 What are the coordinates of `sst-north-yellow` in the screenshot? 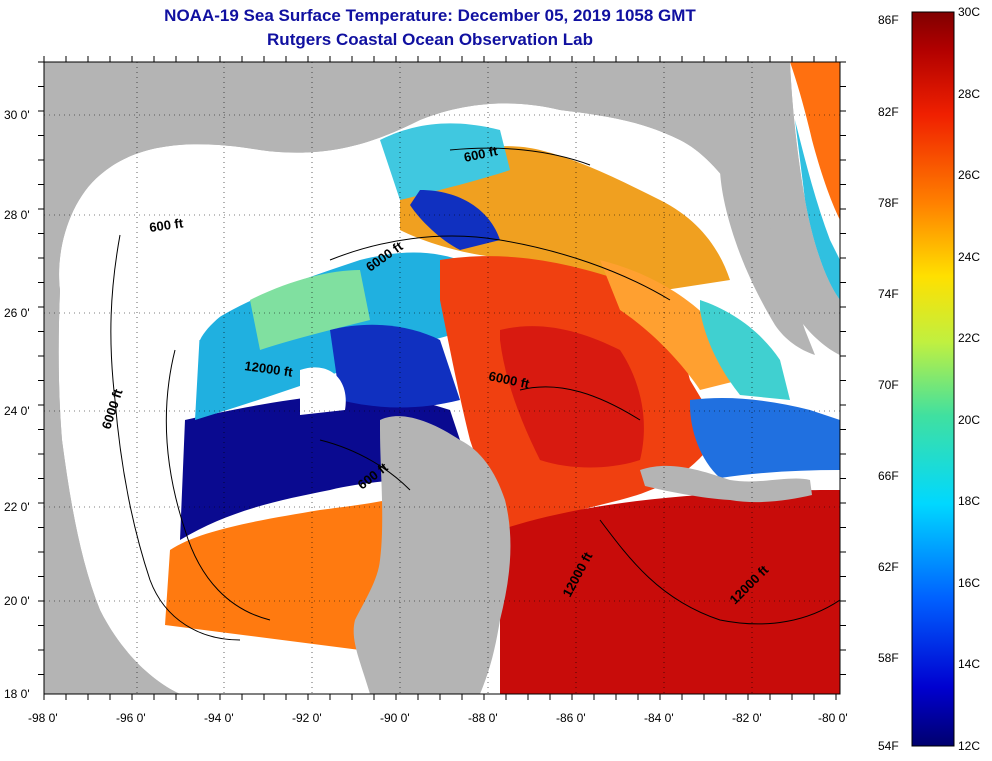 It's located at (565, 223).